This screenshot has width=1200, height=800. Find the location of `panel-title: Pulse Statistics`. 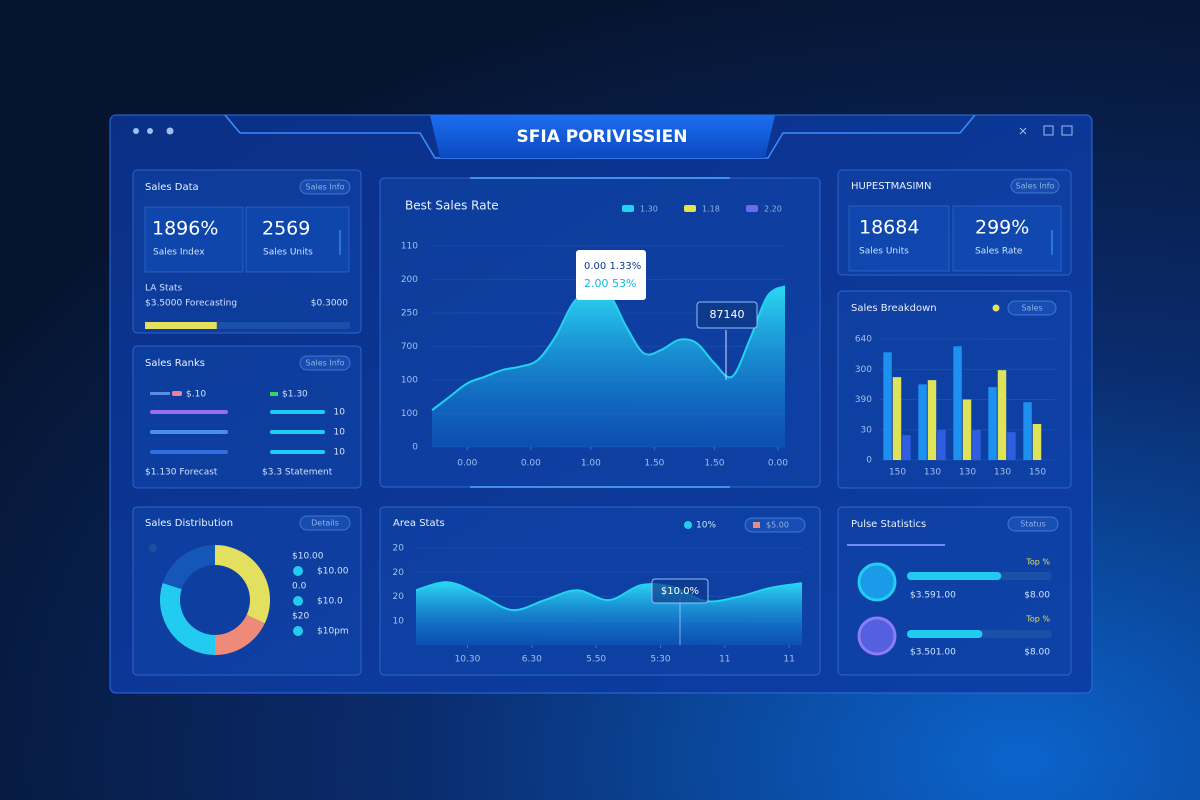

panel-title: Pulse Statistics is located at coordinates (888, 524).